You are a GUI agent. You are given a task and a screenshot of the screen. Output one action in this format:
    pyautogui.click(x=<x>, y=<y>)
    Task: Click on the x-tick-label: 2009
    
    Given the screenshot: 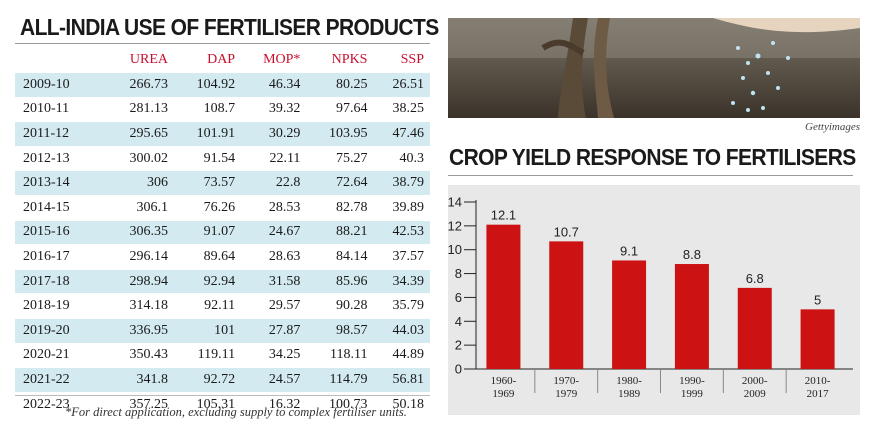 What is the action you would take?
    pyautogui.click(x=755, y=394)
    